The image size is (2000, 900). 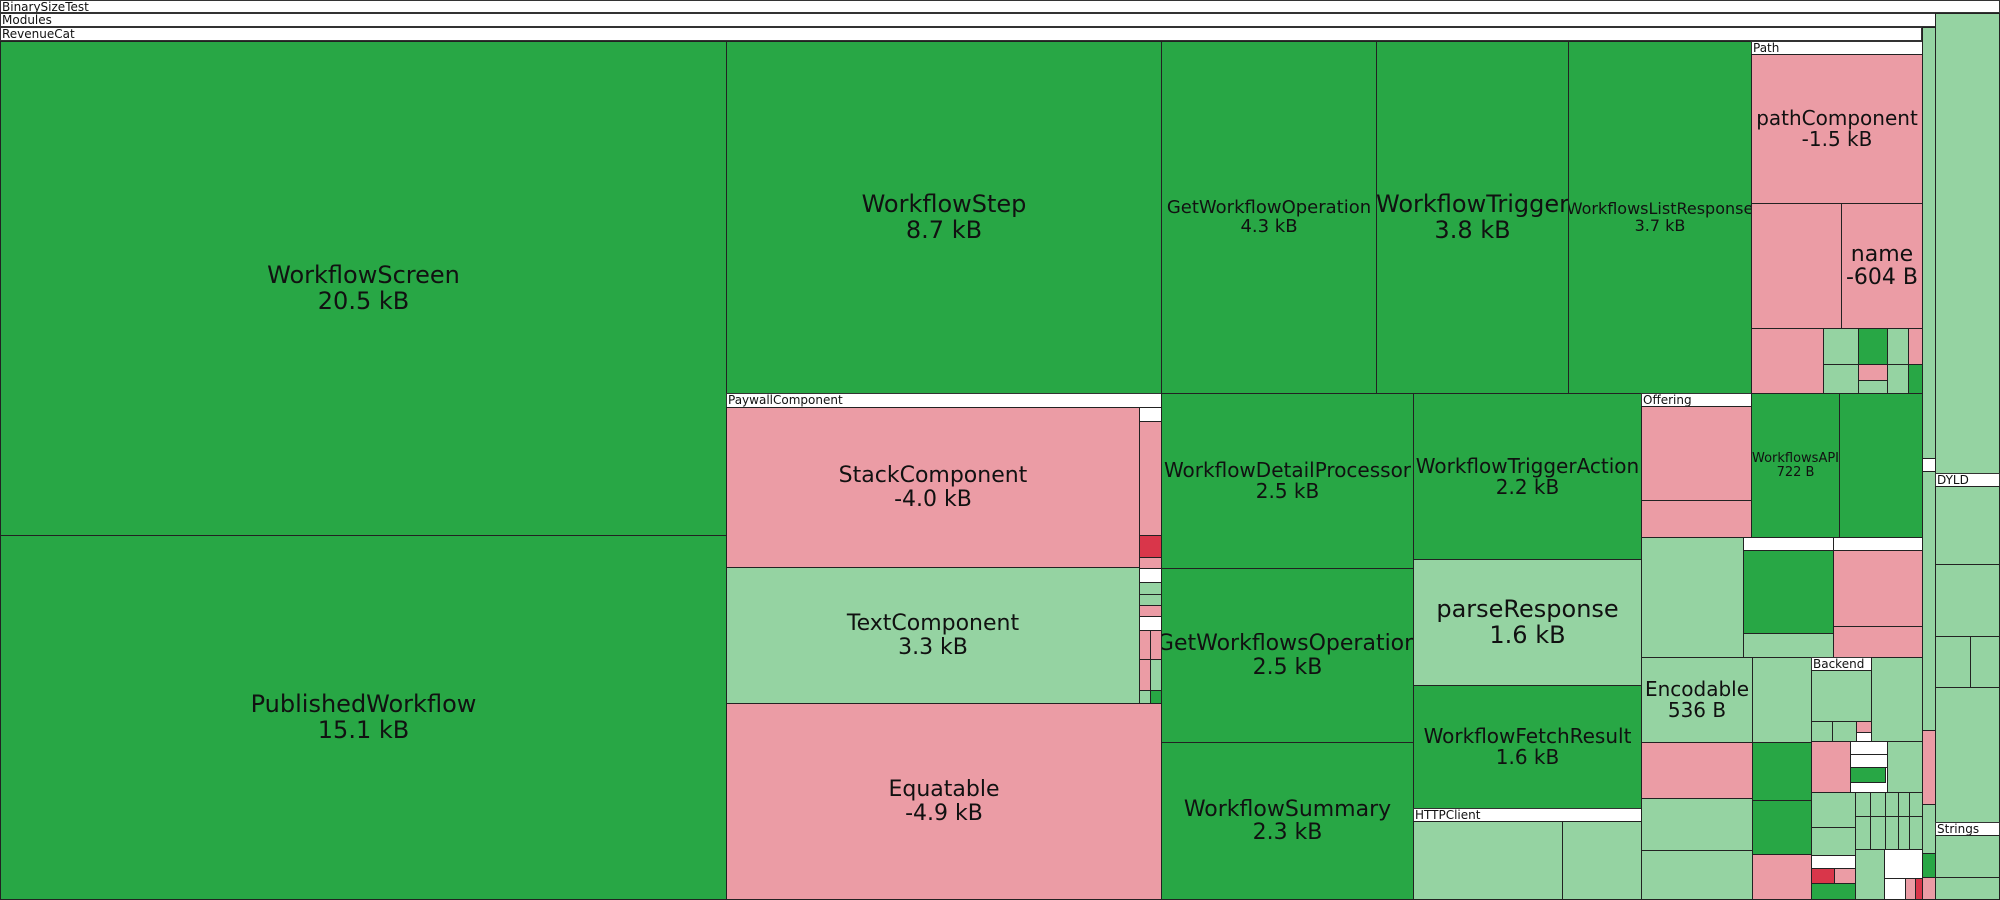 What do you see at coordinates (1000, 20) in the screenshot?
I see `group-header-modules: Modules` at bounding box center [1000, 20].